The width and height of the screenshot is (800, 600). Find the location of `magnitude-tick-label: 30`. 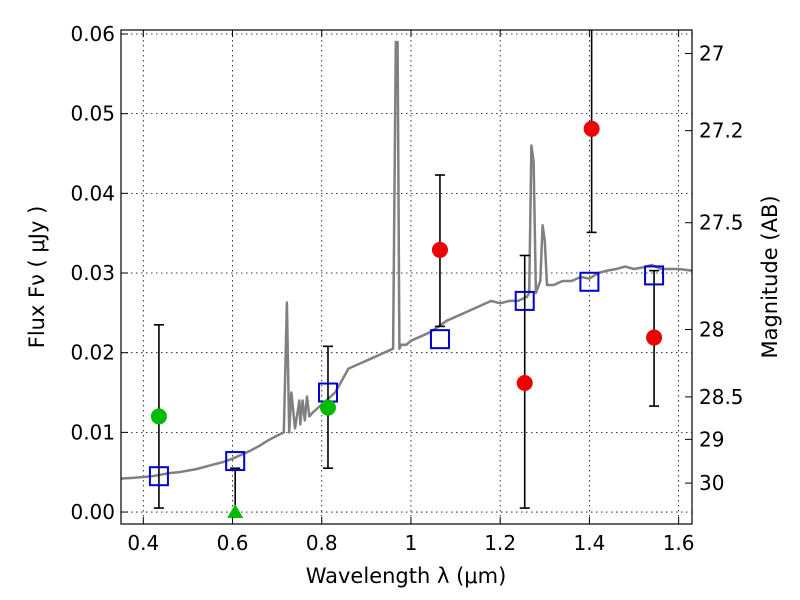

magnitude-tick-label: 30 is located at coordinates (711, 483).